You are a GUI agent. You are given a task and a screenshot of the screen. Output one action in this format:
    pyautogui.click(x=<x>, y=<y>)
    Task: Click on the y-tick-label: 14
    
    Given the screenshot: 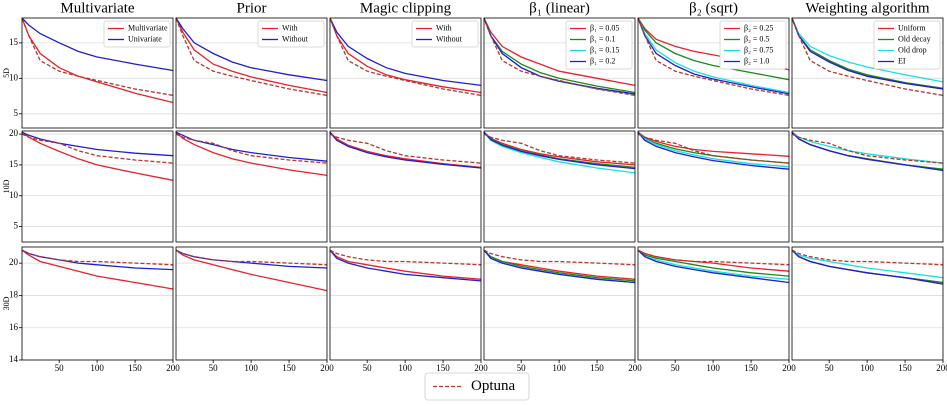 What is the action you would take?
    pyautogui.click(x=14, y=359)
    